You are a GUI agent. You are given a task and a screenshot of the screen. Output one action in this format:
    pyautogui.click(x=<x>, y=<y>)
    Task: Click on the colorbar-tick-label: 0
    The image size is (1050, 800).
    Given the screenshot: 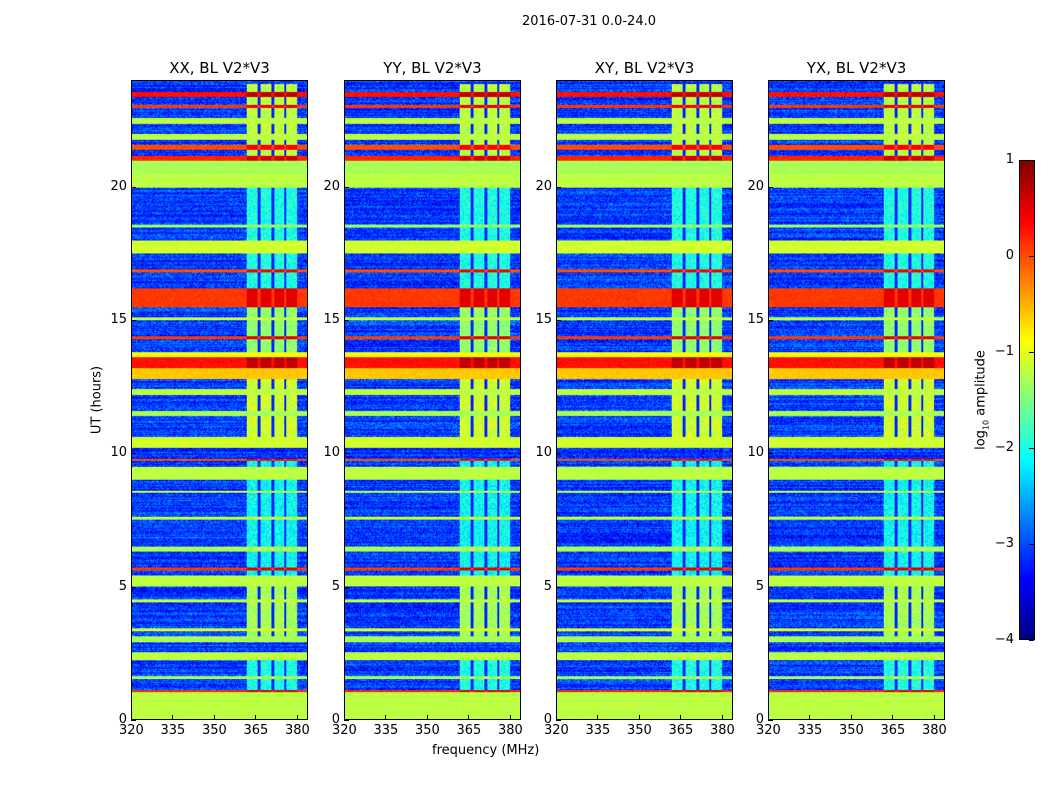 What is the action you would take?
    pyautogui.click(x=1009, y=255)
    